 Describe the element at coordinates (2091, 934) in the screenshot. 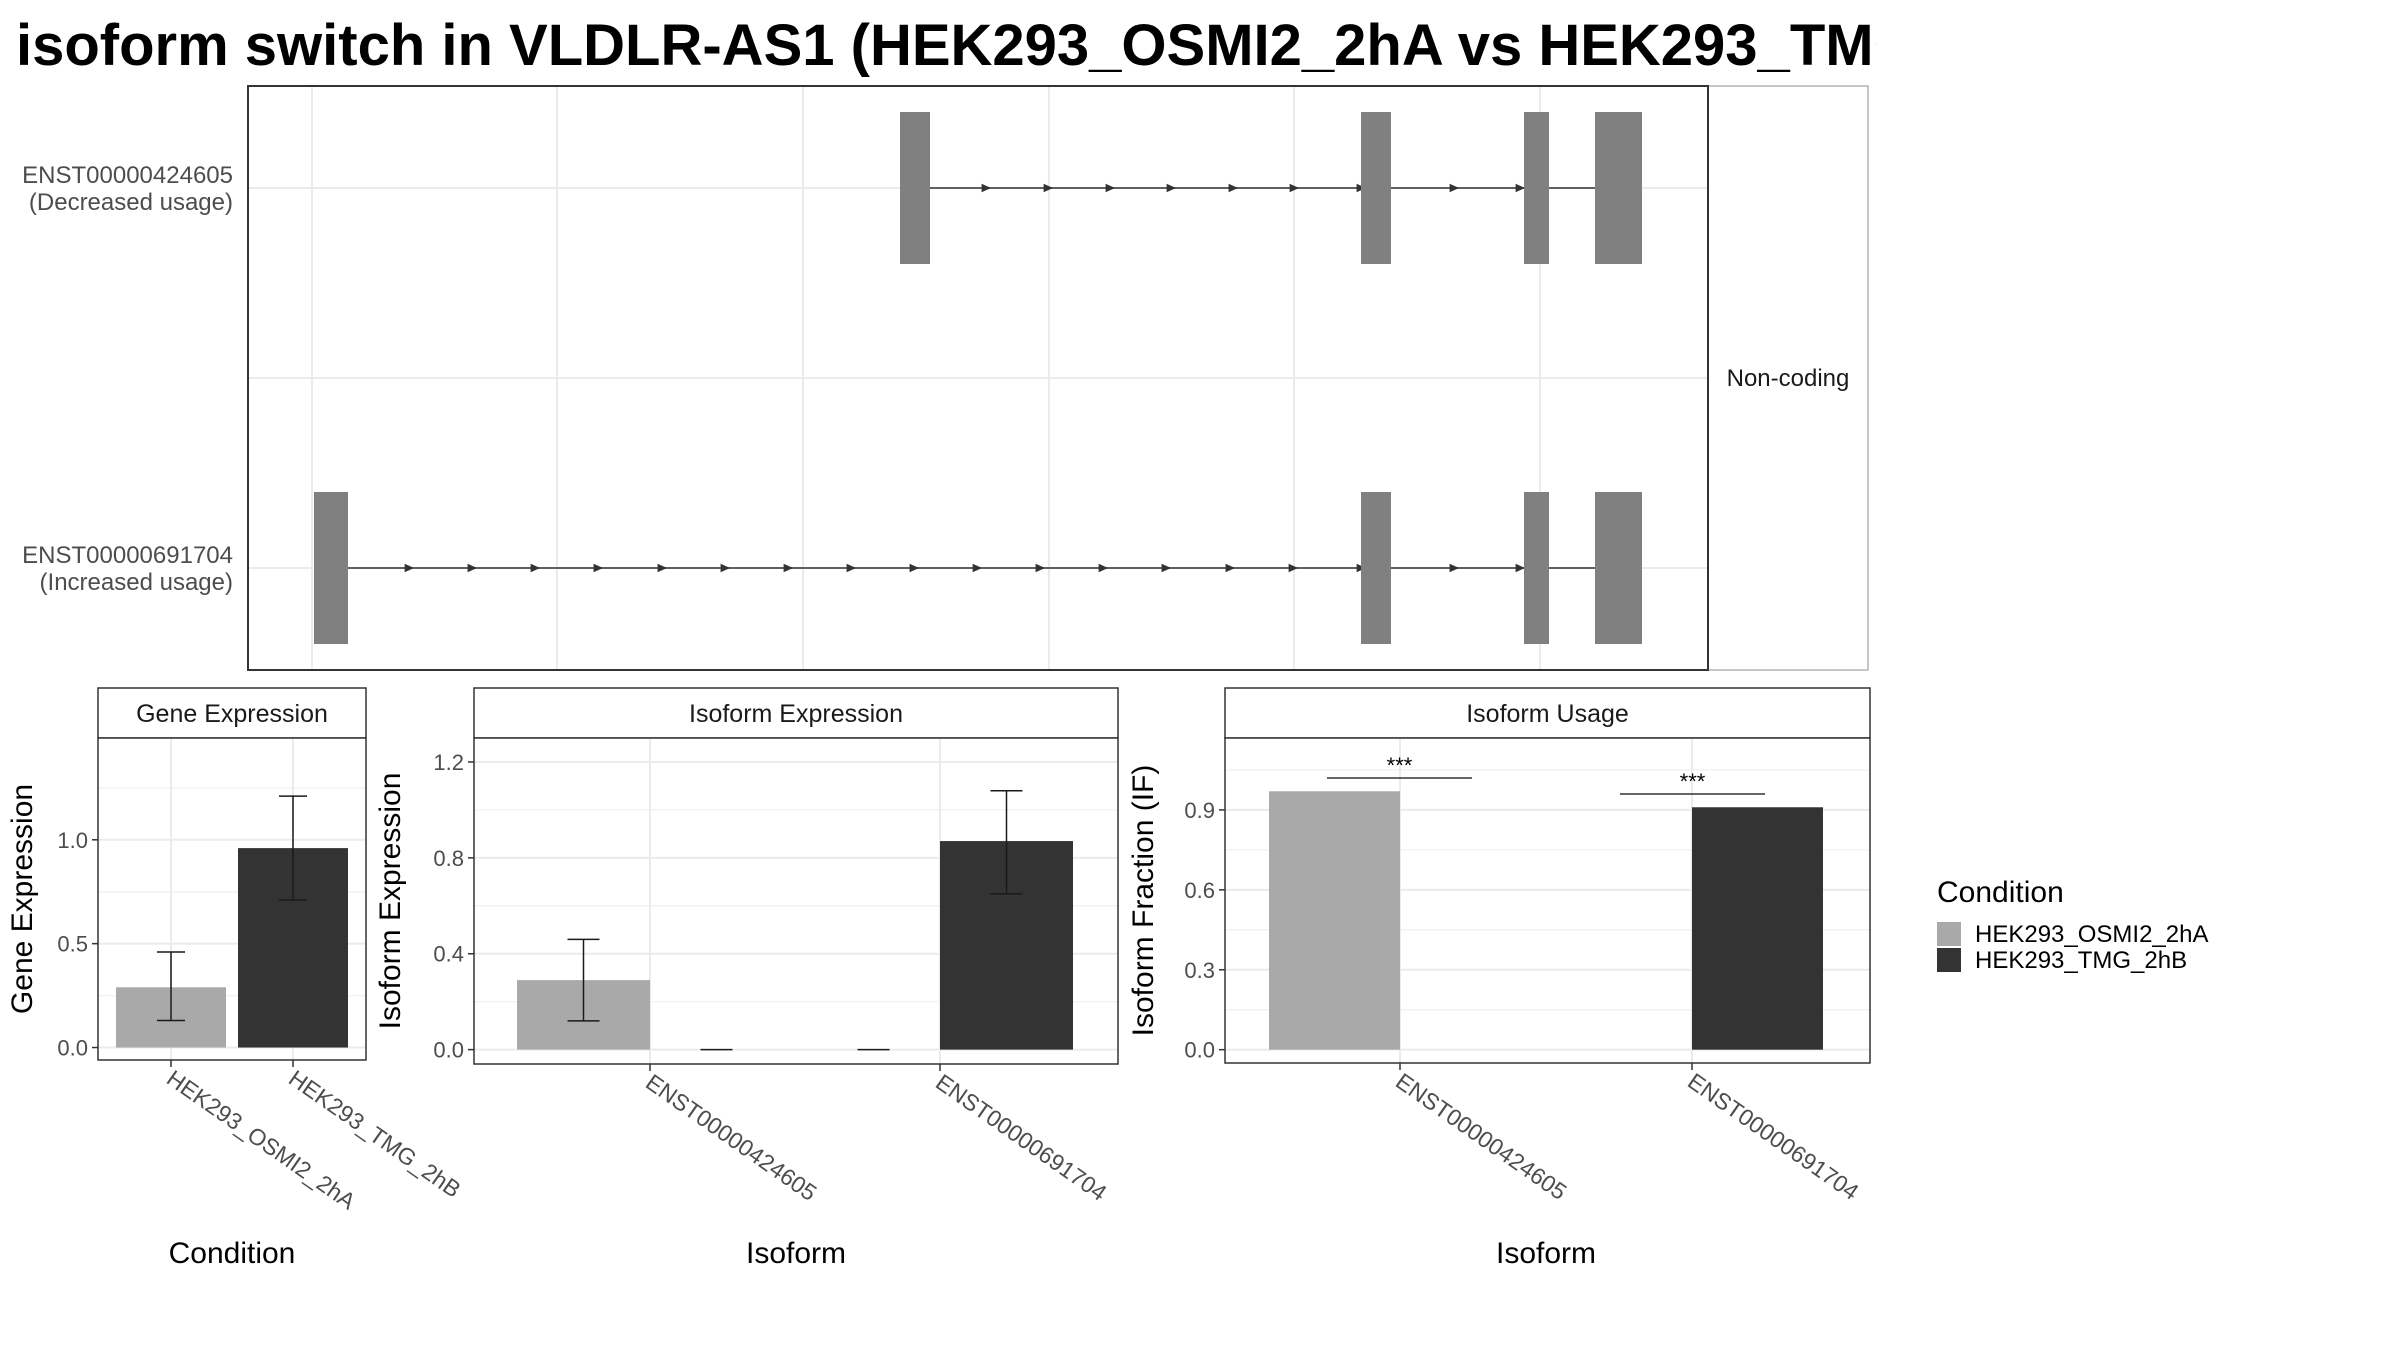

I see `legend-label: HEK293_OSMI2_2hA` at that location.